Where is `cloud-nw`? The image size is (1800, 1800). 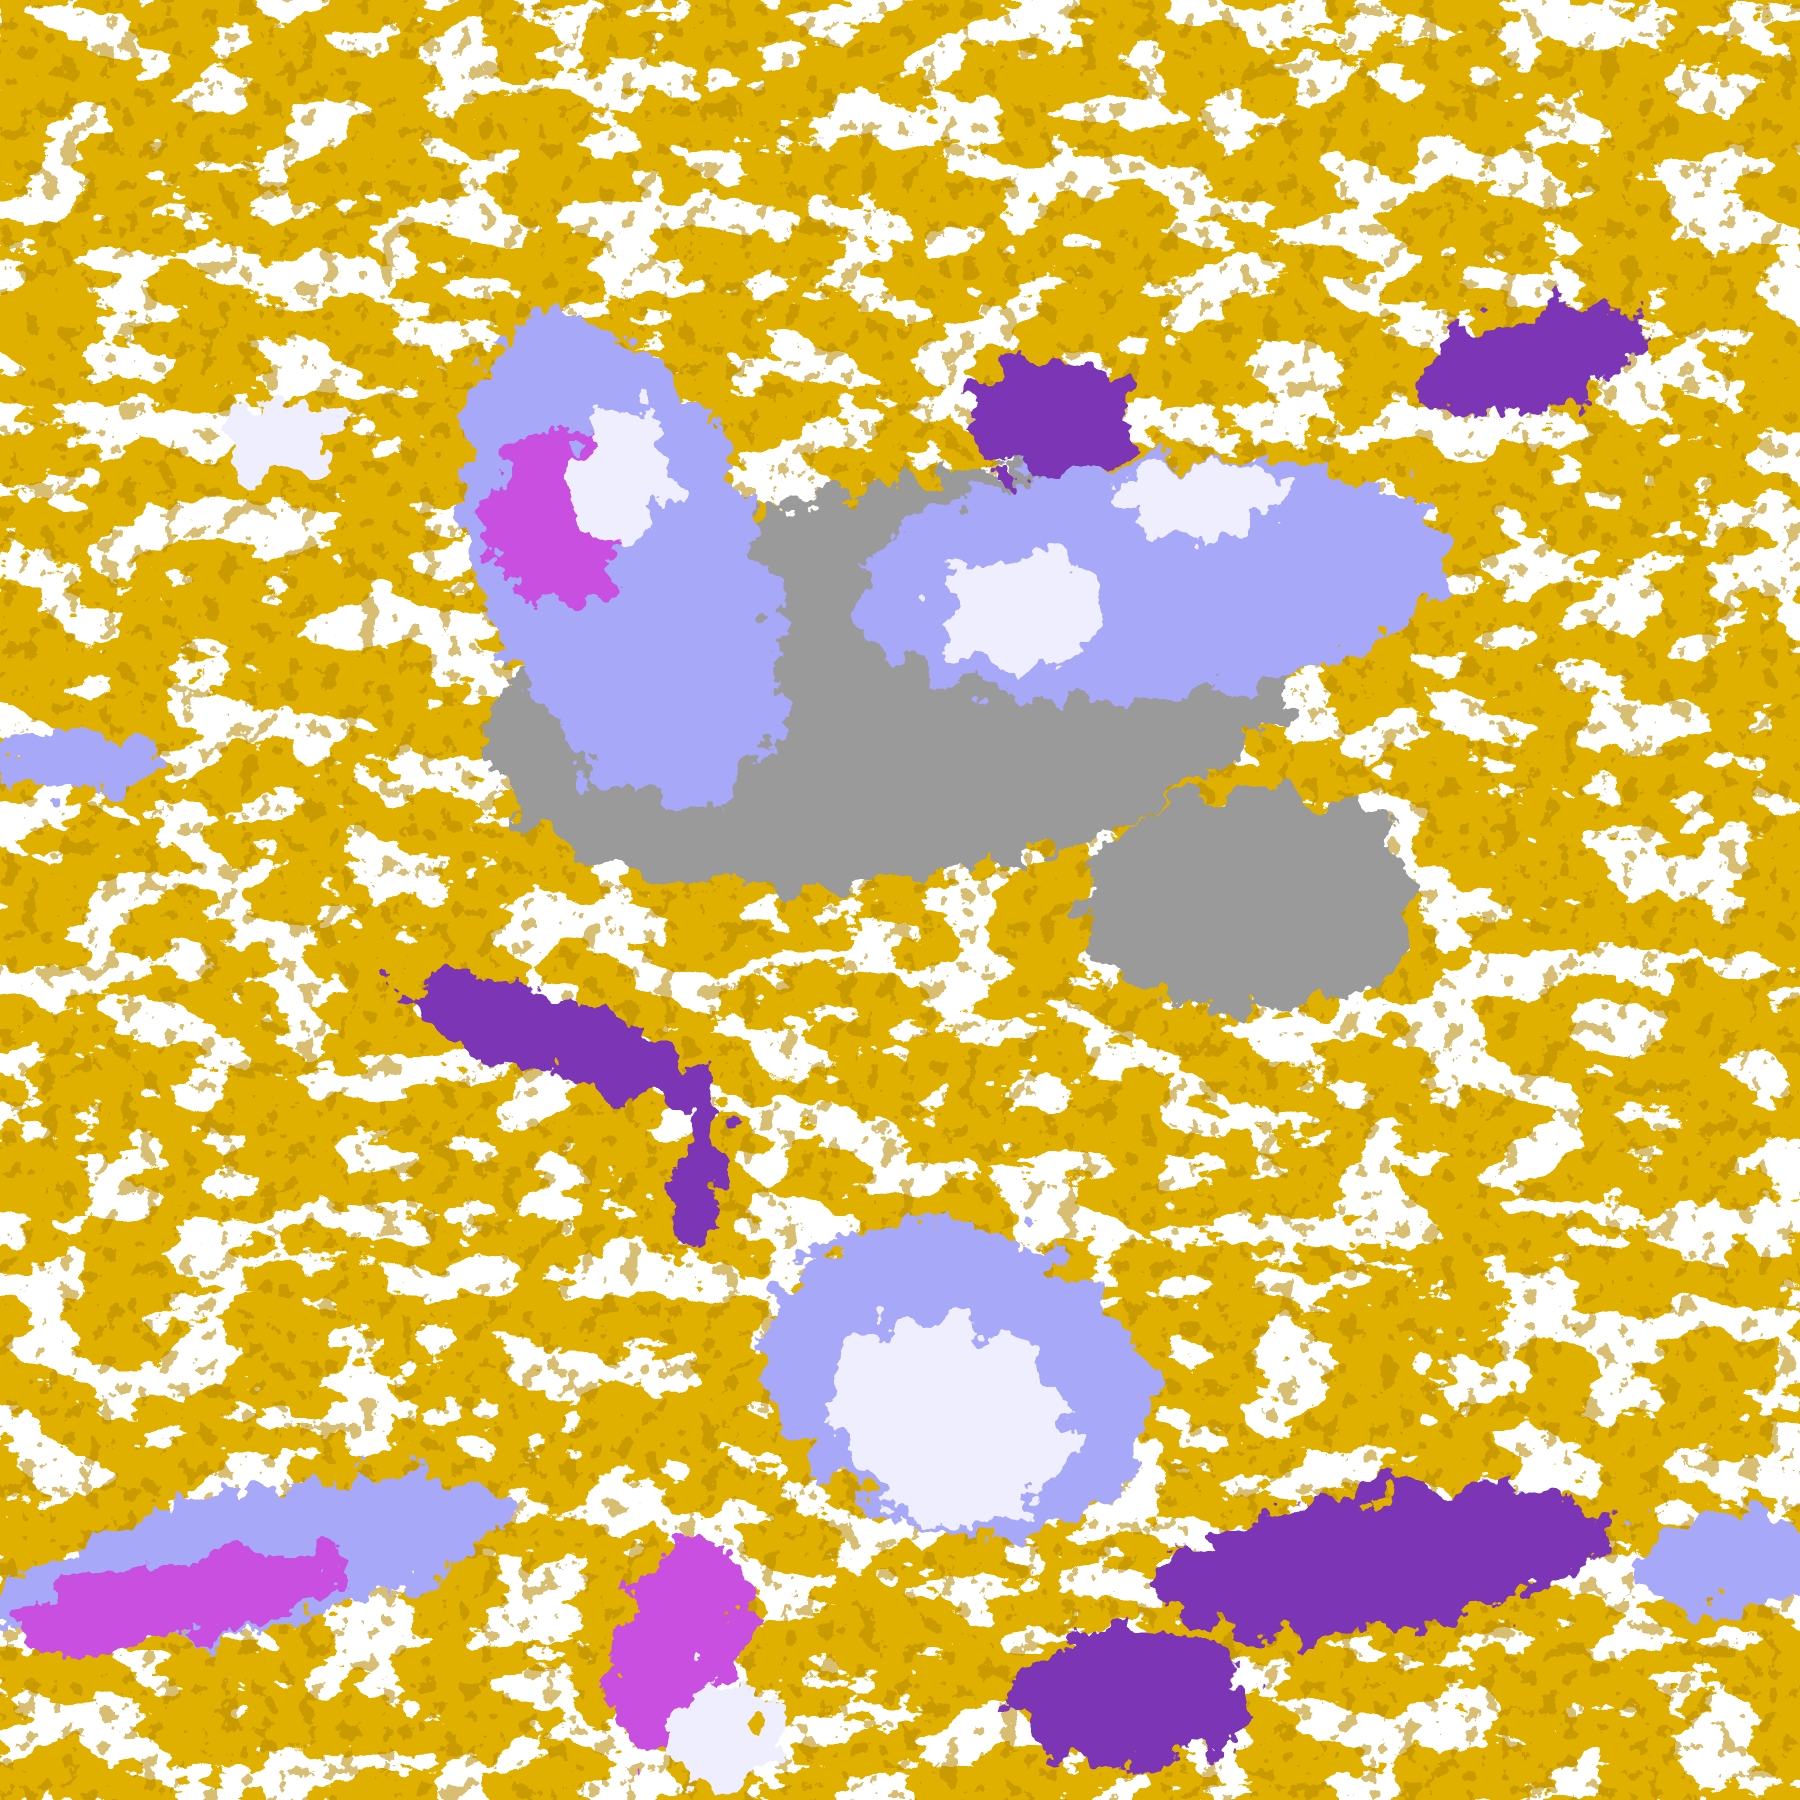
cloud-nw is located at coordinates (280, 440).